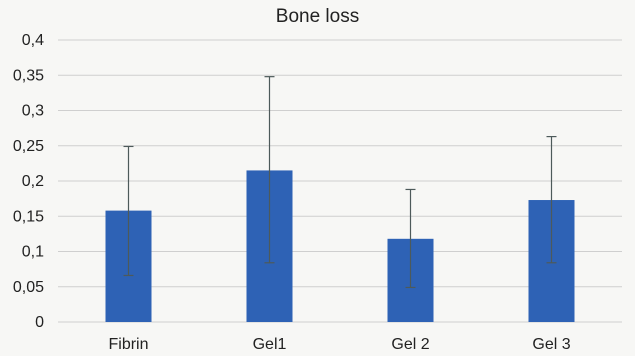  I want to click on y-tick-label: 0,3, so click(33, 111).